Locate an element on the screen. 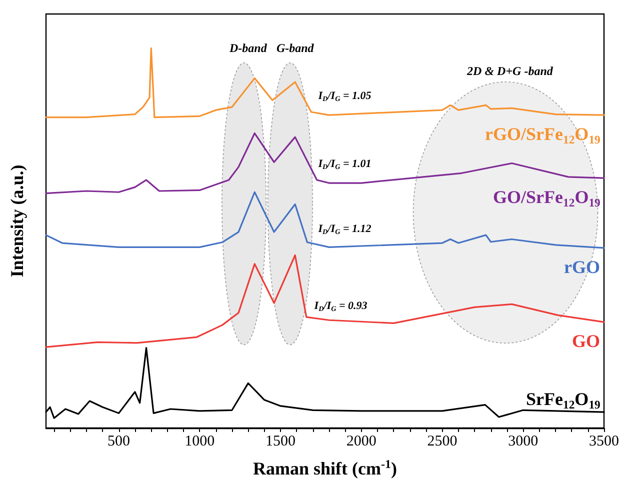  annotation: I$_{D}$/I$_{G}$ = 1.05 is located at coordinates (345, 96).